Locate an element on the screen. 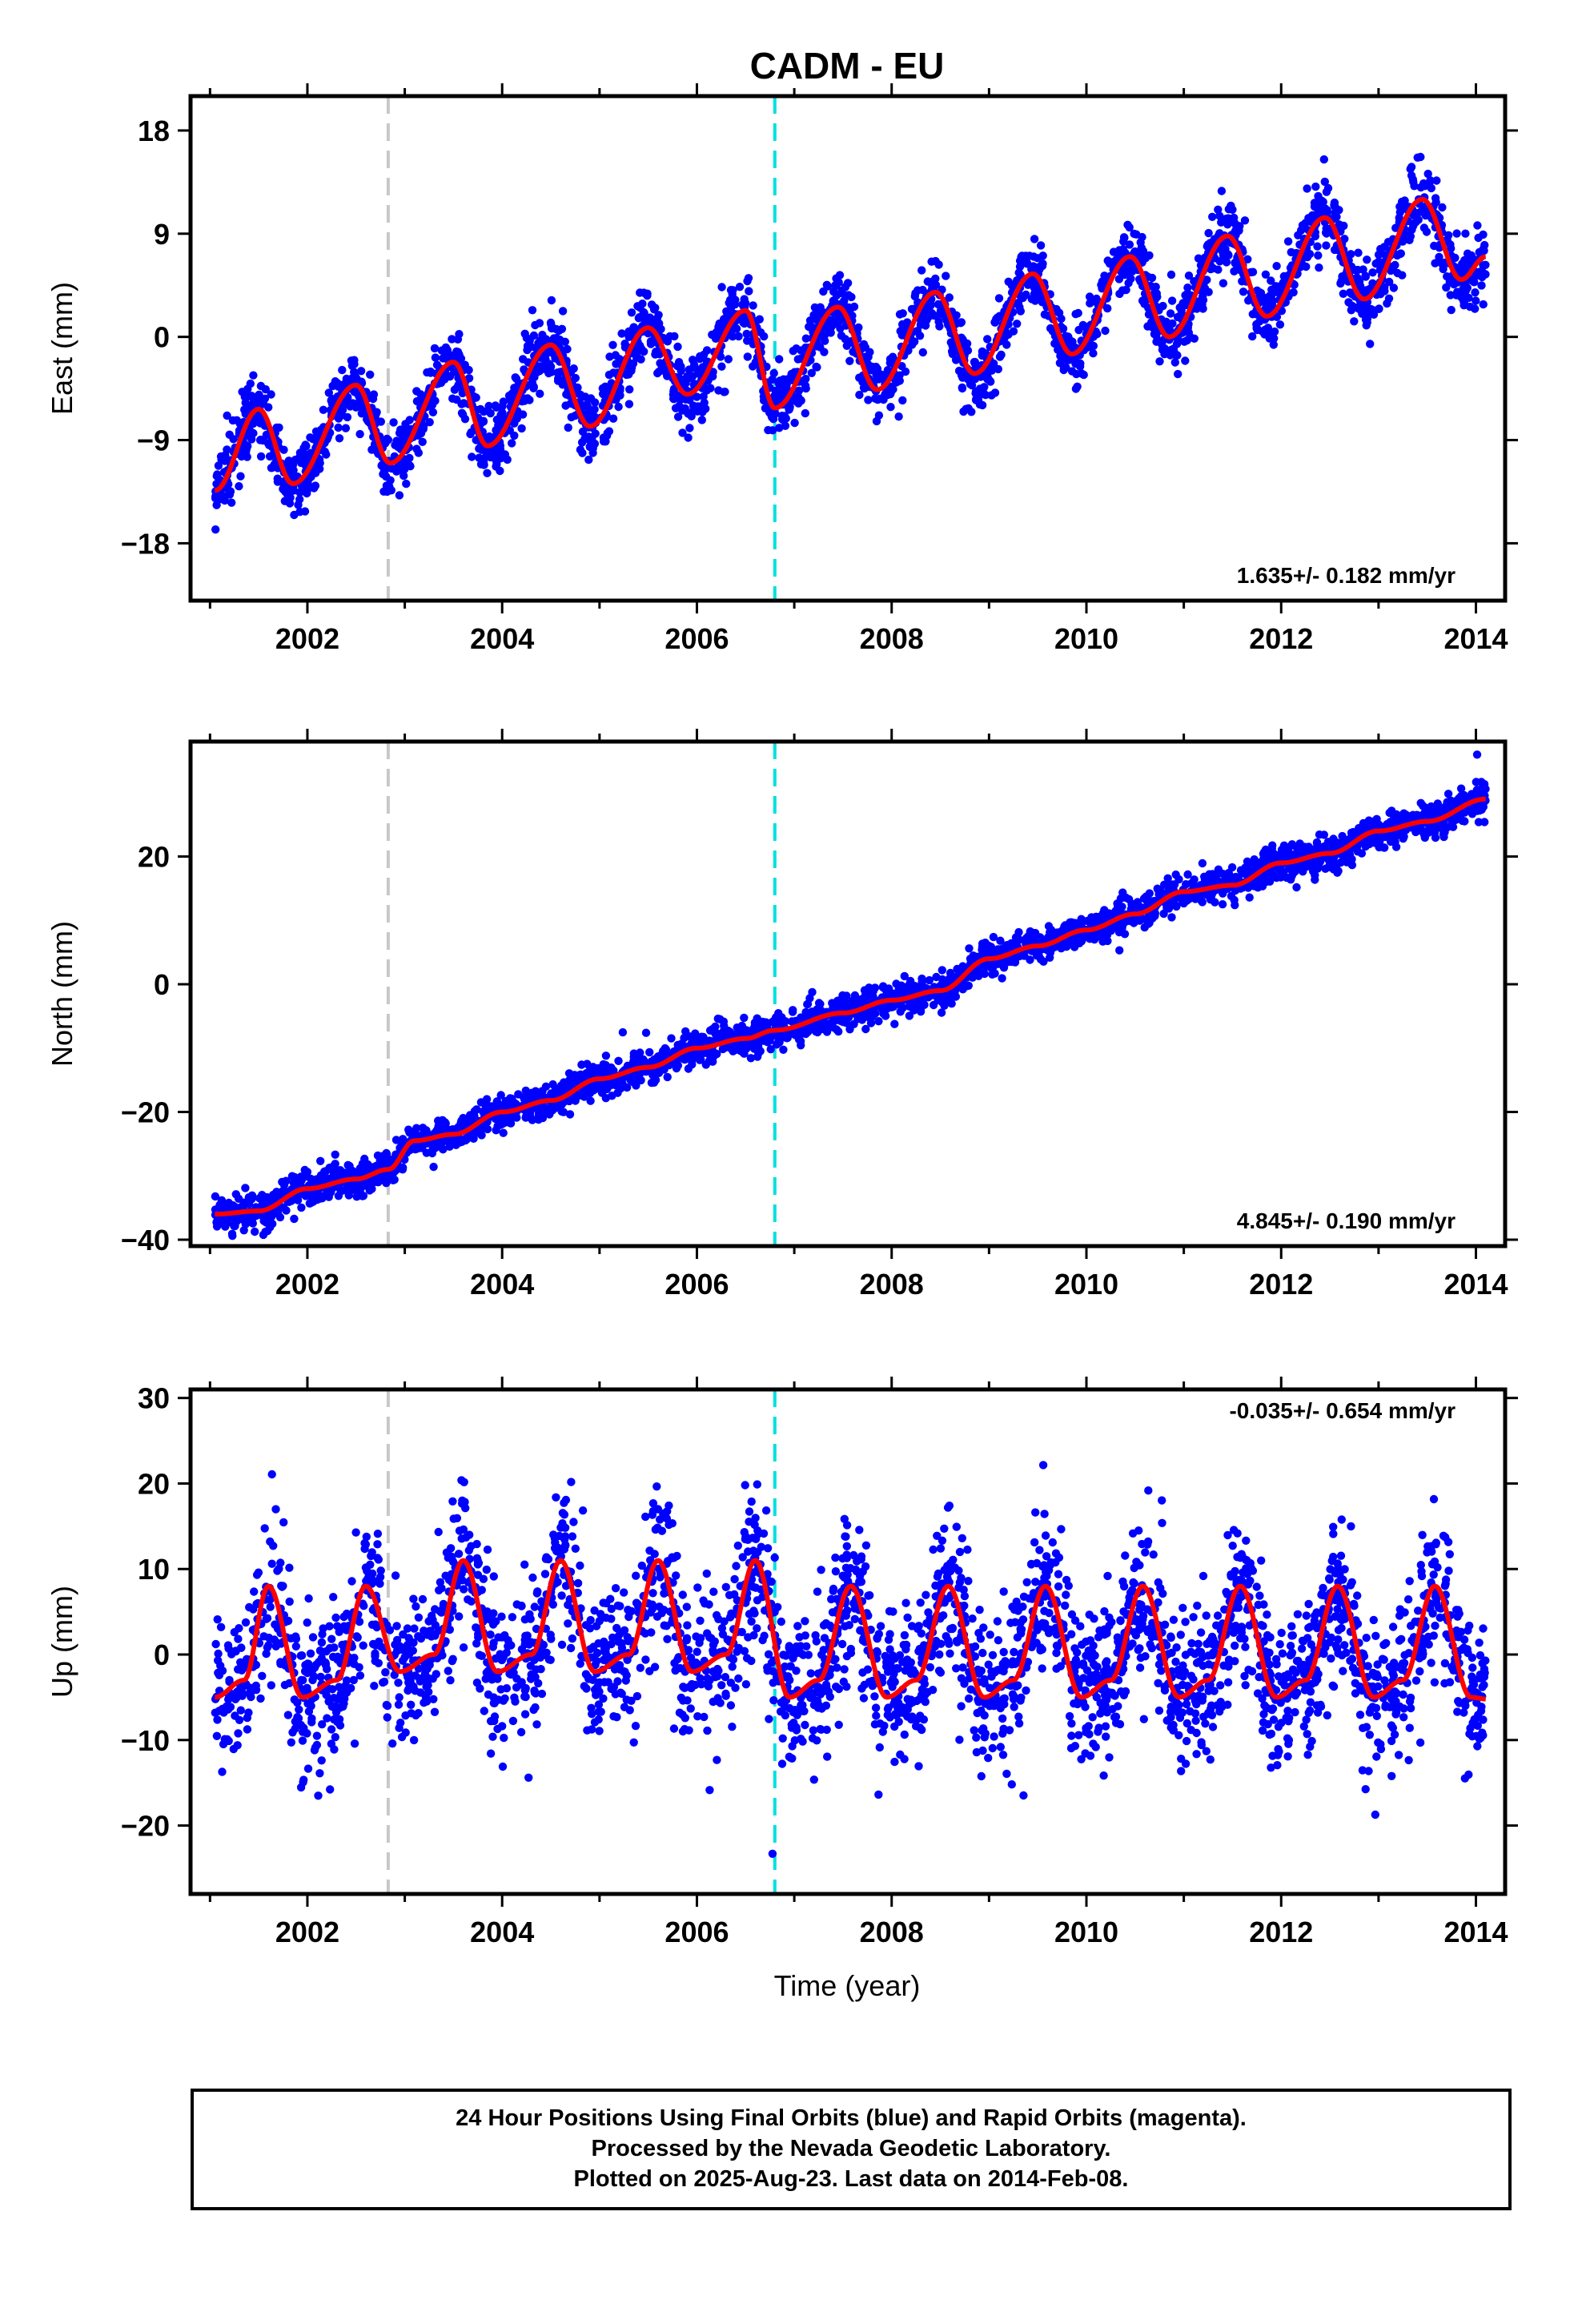  east-y-tick-label: −18 is located at coordinates (145, 543).